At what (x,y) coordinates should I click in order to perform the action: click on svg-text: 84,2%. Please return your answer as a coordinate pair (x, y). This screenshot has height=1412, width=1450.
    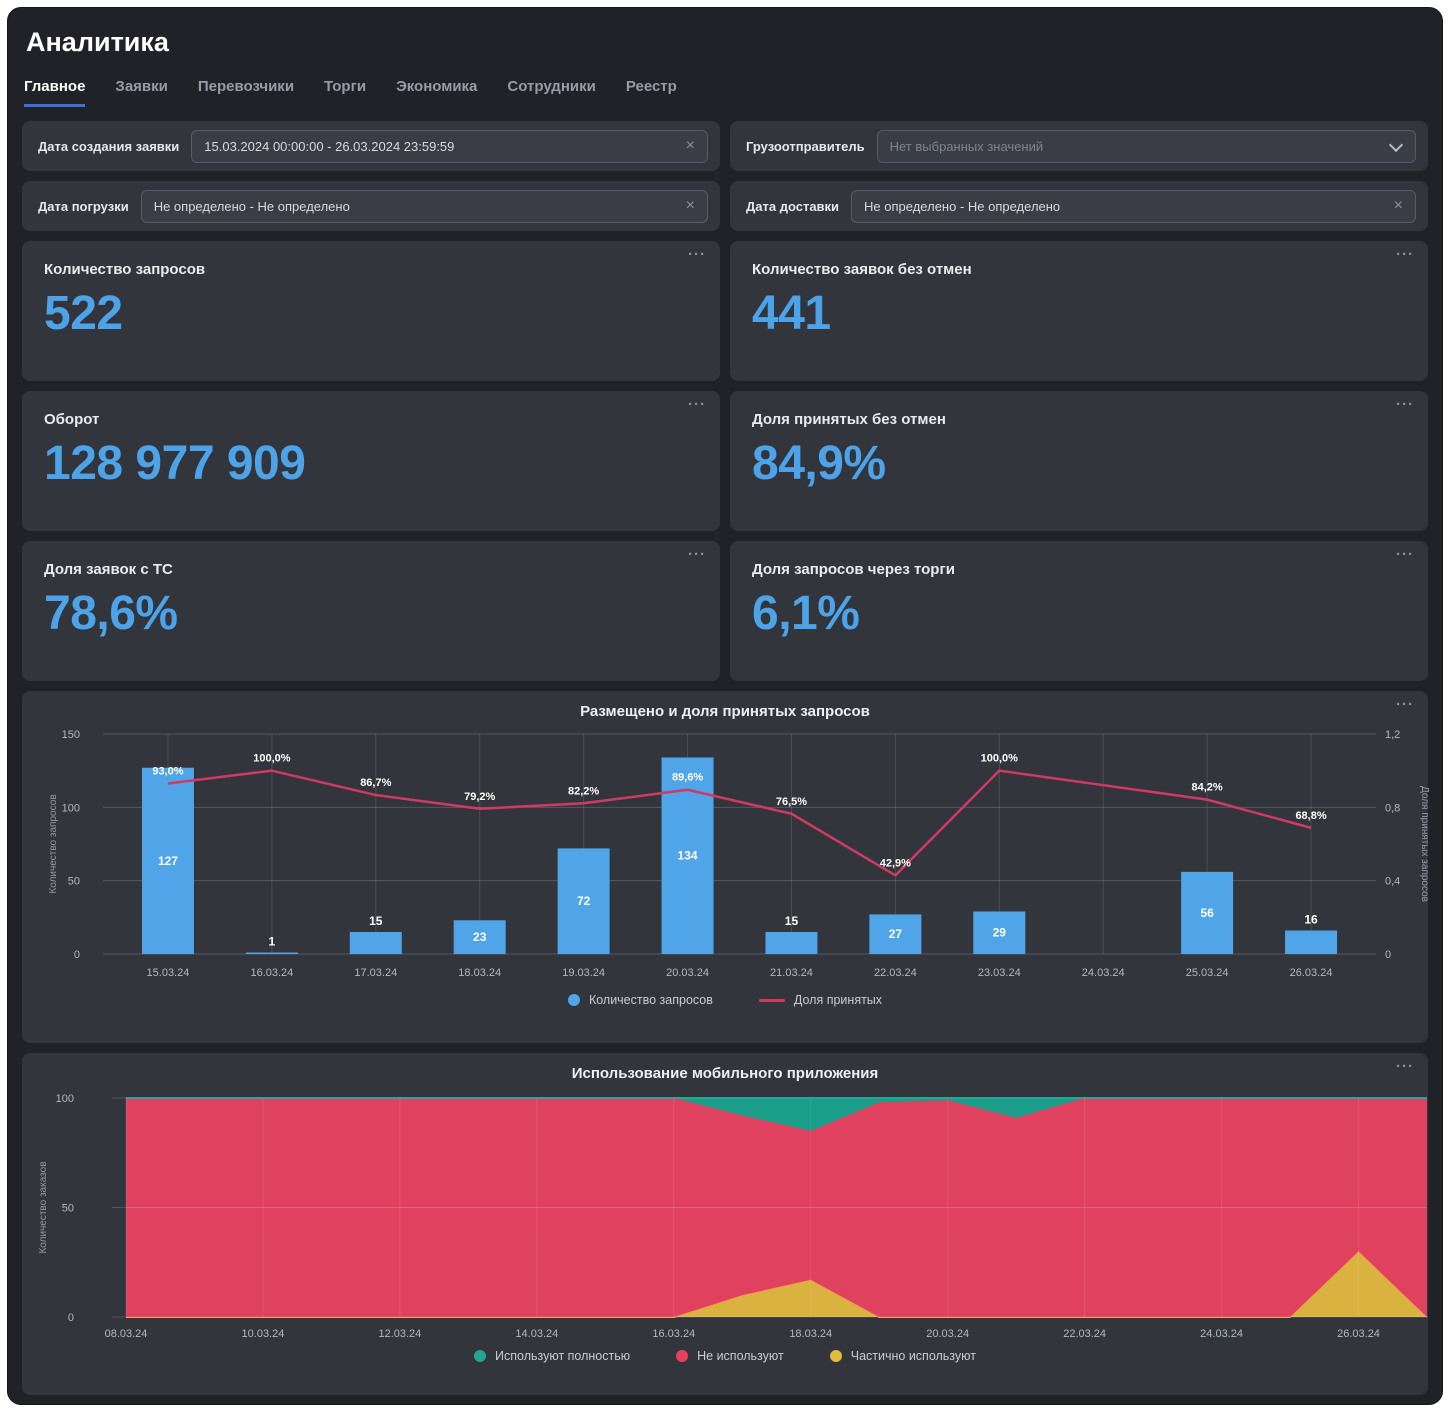
    Looking at the image, I should click on (1207, 788).